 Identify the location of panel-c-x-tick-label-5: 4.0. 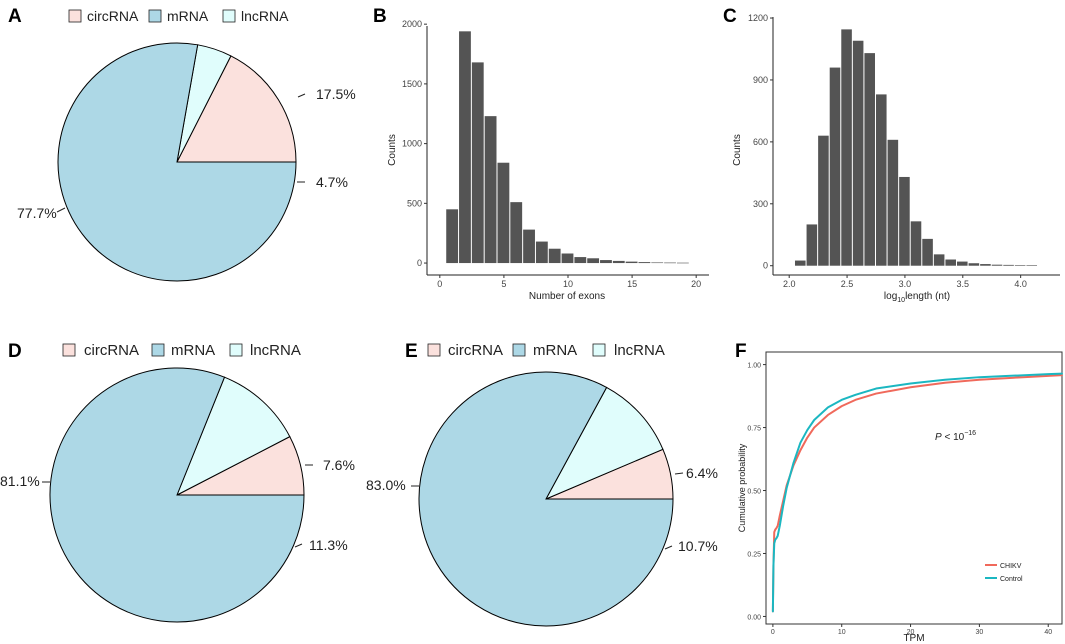
(1020, 284).